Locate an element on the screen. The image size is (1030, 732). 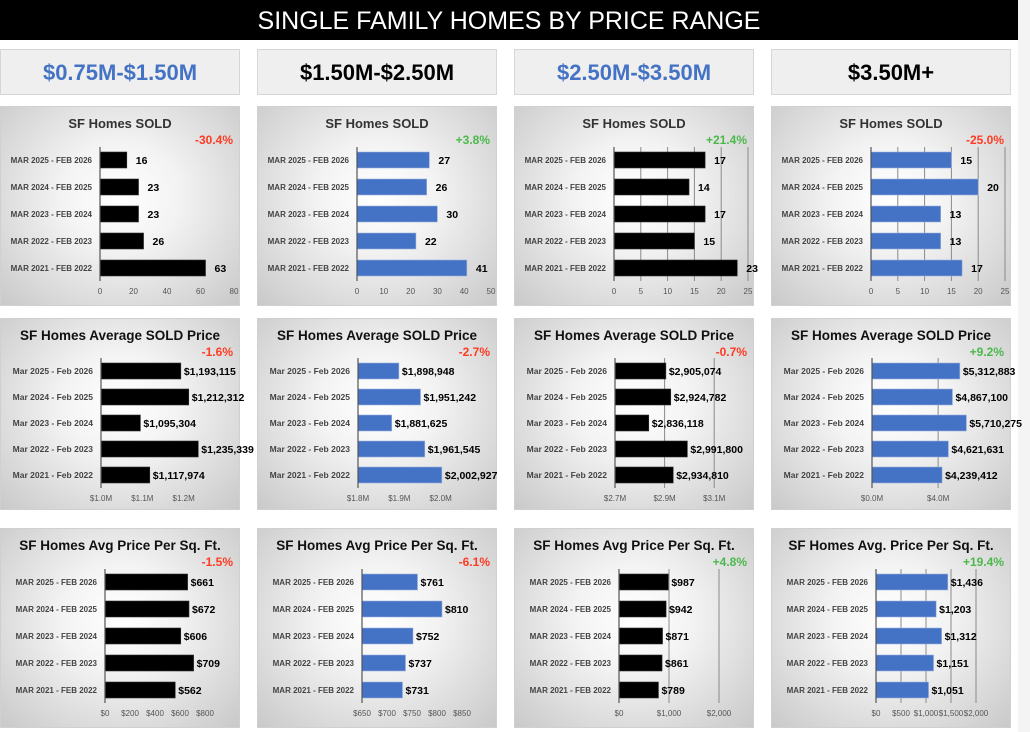
tick-label: $200 is located at coordinates (130, 713).